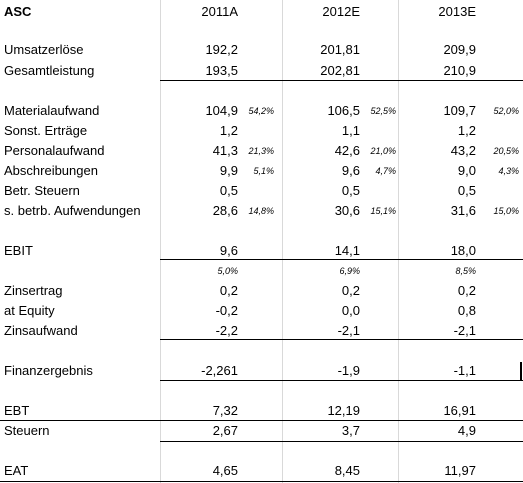  What do you see at coordinates (465, 271) in the screenshot?
I see `percent-cell: 8,5%` at bounding box center [465, 271].